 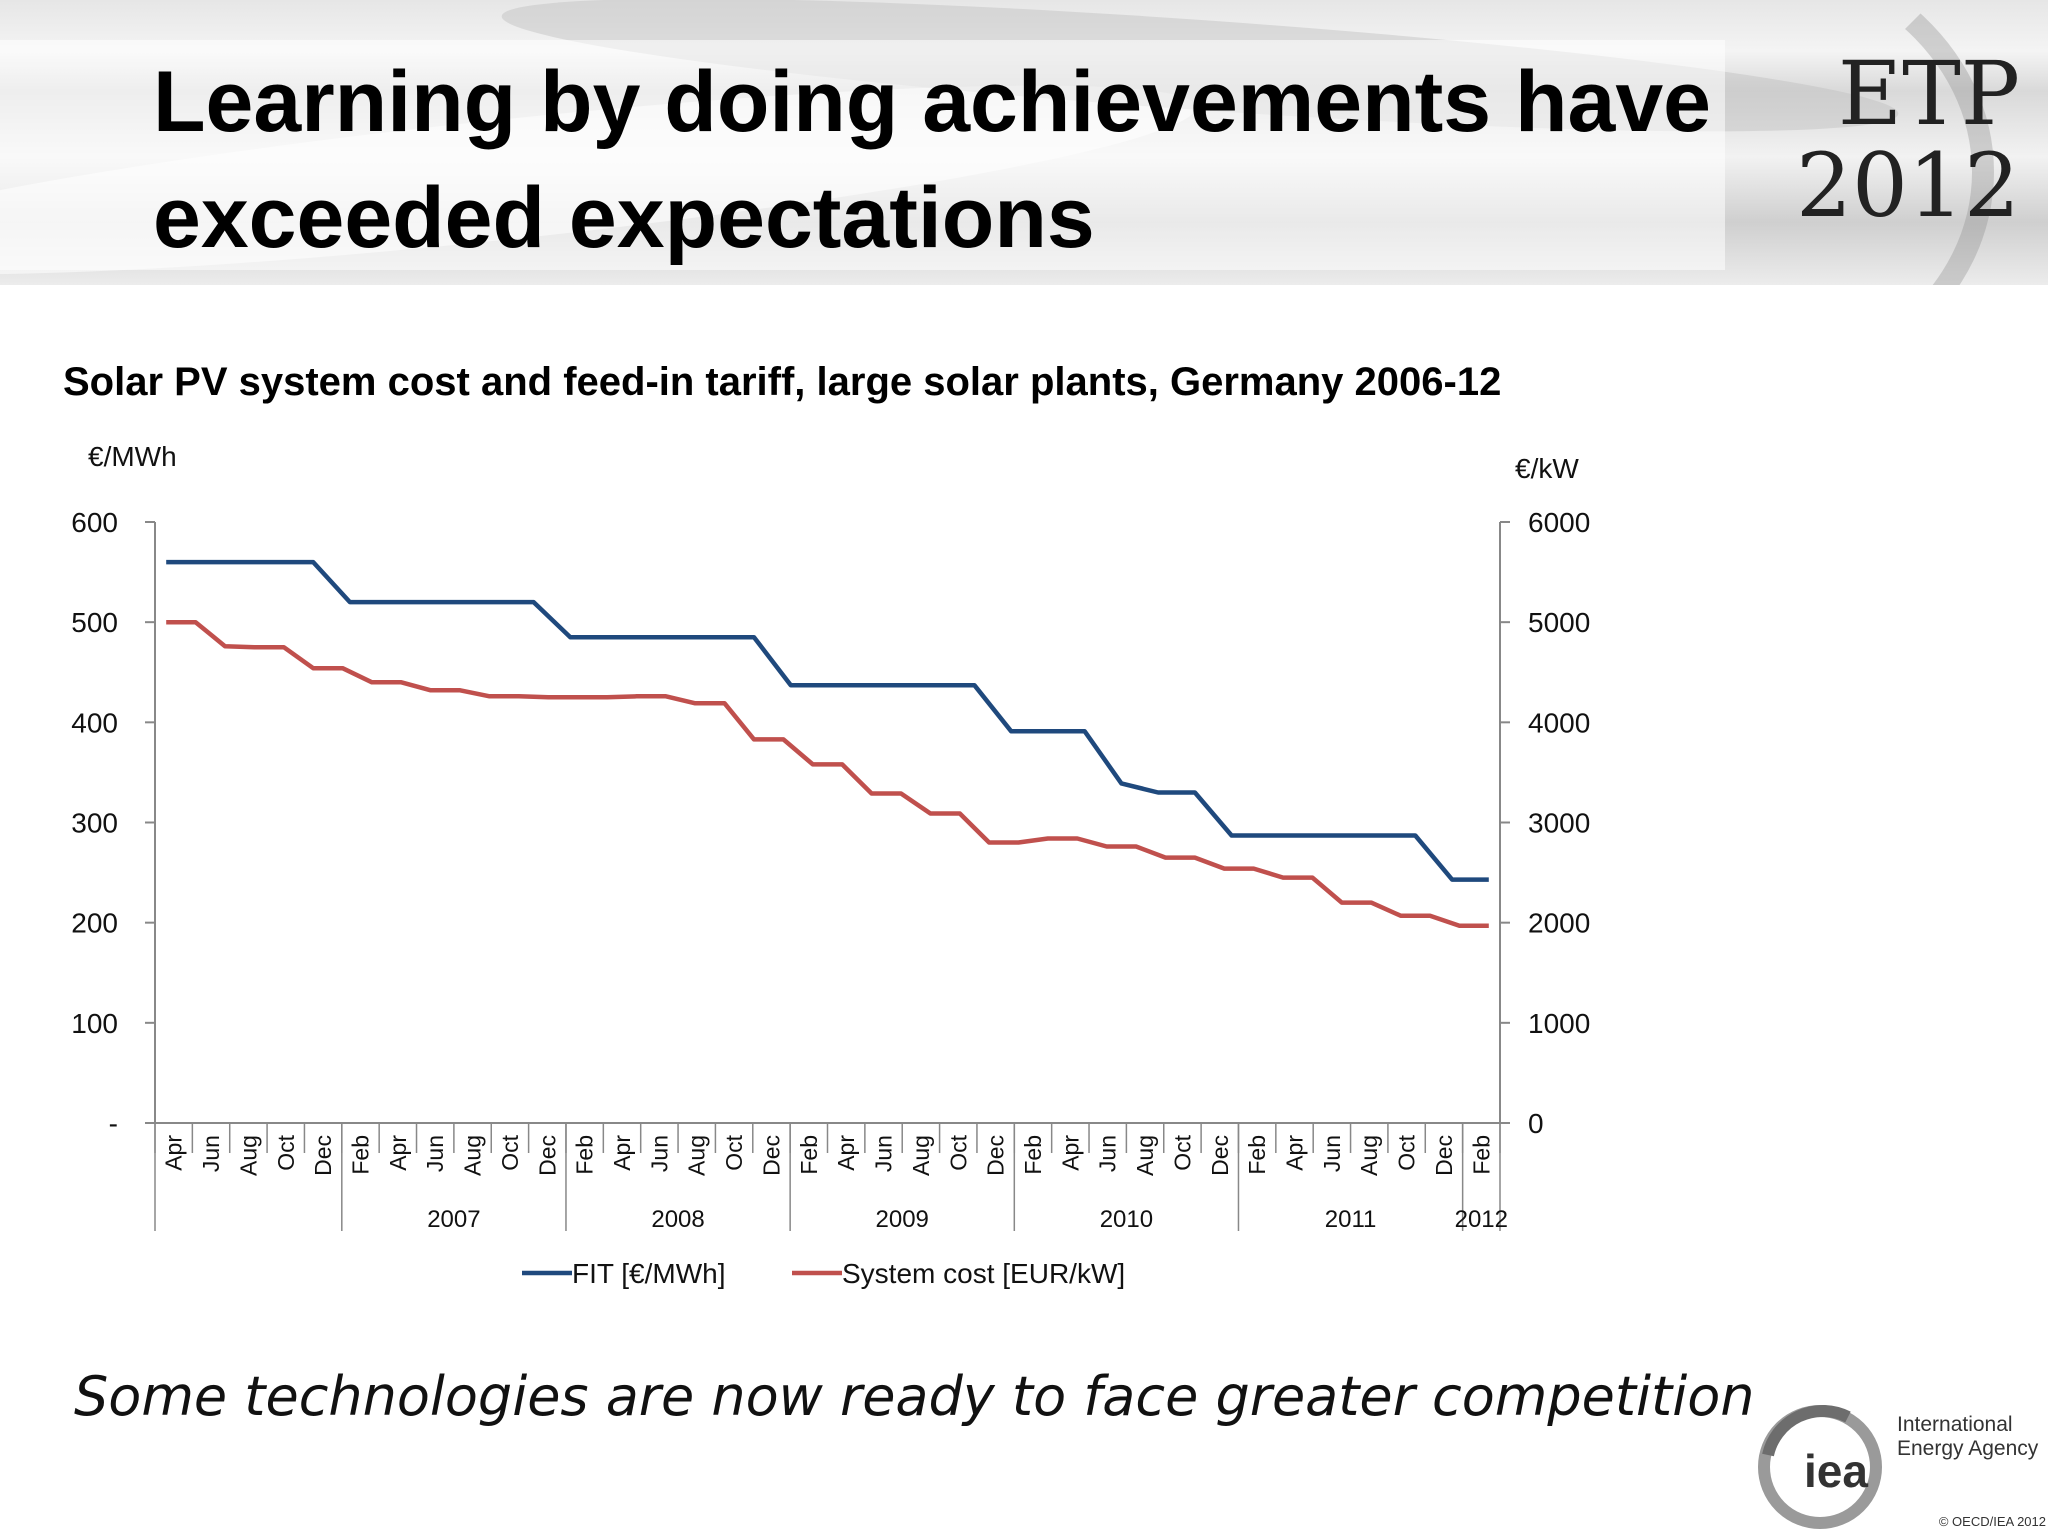 I want to click on y-tick-label-right: 2000, so click(x=1559, y=923).